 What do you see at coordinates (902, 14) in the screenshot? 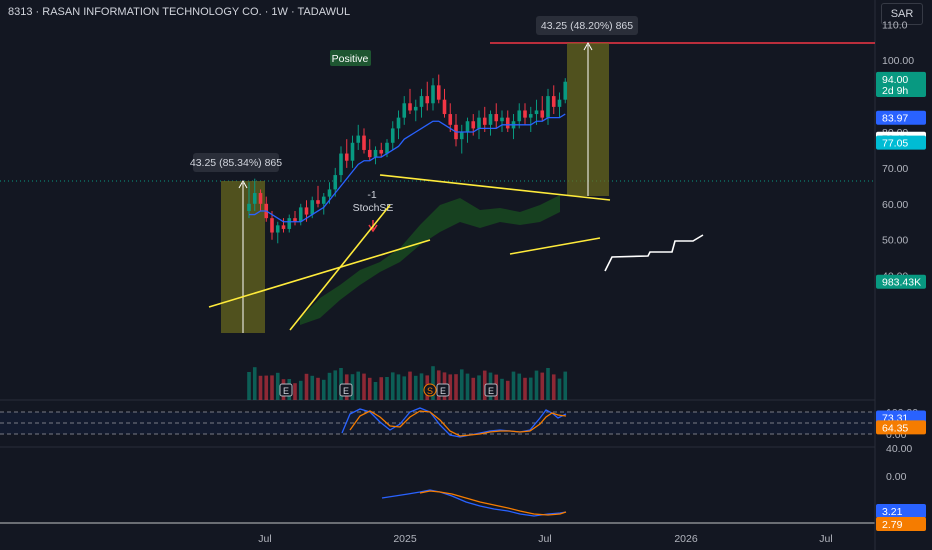
I see `currency-button: SAR` at bounding box center [902, 14].